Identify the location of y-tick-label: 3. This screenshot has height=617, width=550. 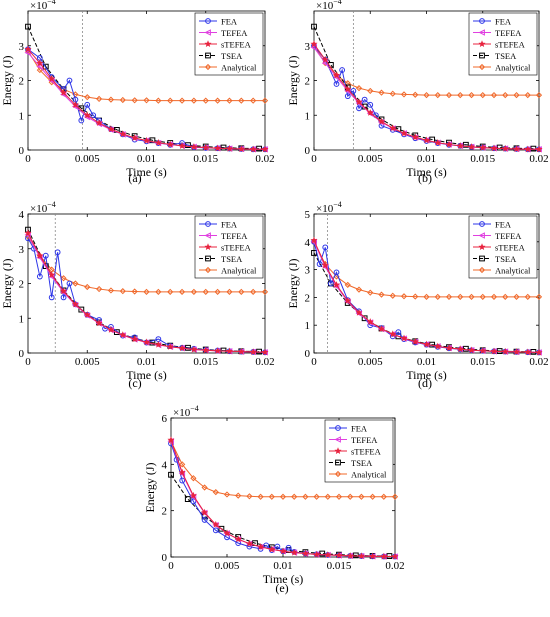
(308, 47).